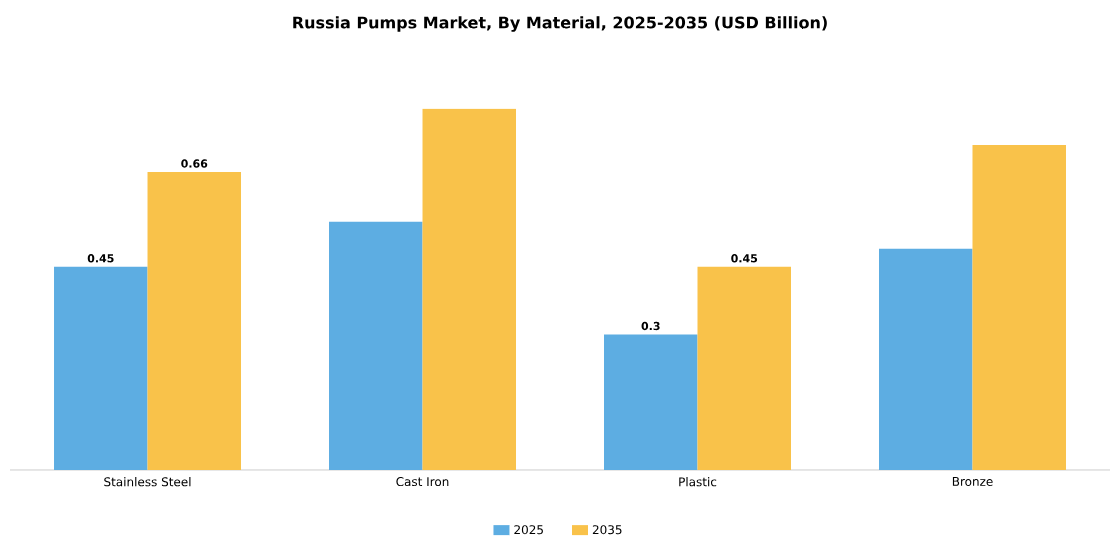 This screenshot has width=1120, height=560. What do you see at coordinates (560, 24) in the screenshot?
I see `chart-title: Russia Pumps Market, By Material, 2025-2035 (USD Billion)` at bounding box center [560, 24].